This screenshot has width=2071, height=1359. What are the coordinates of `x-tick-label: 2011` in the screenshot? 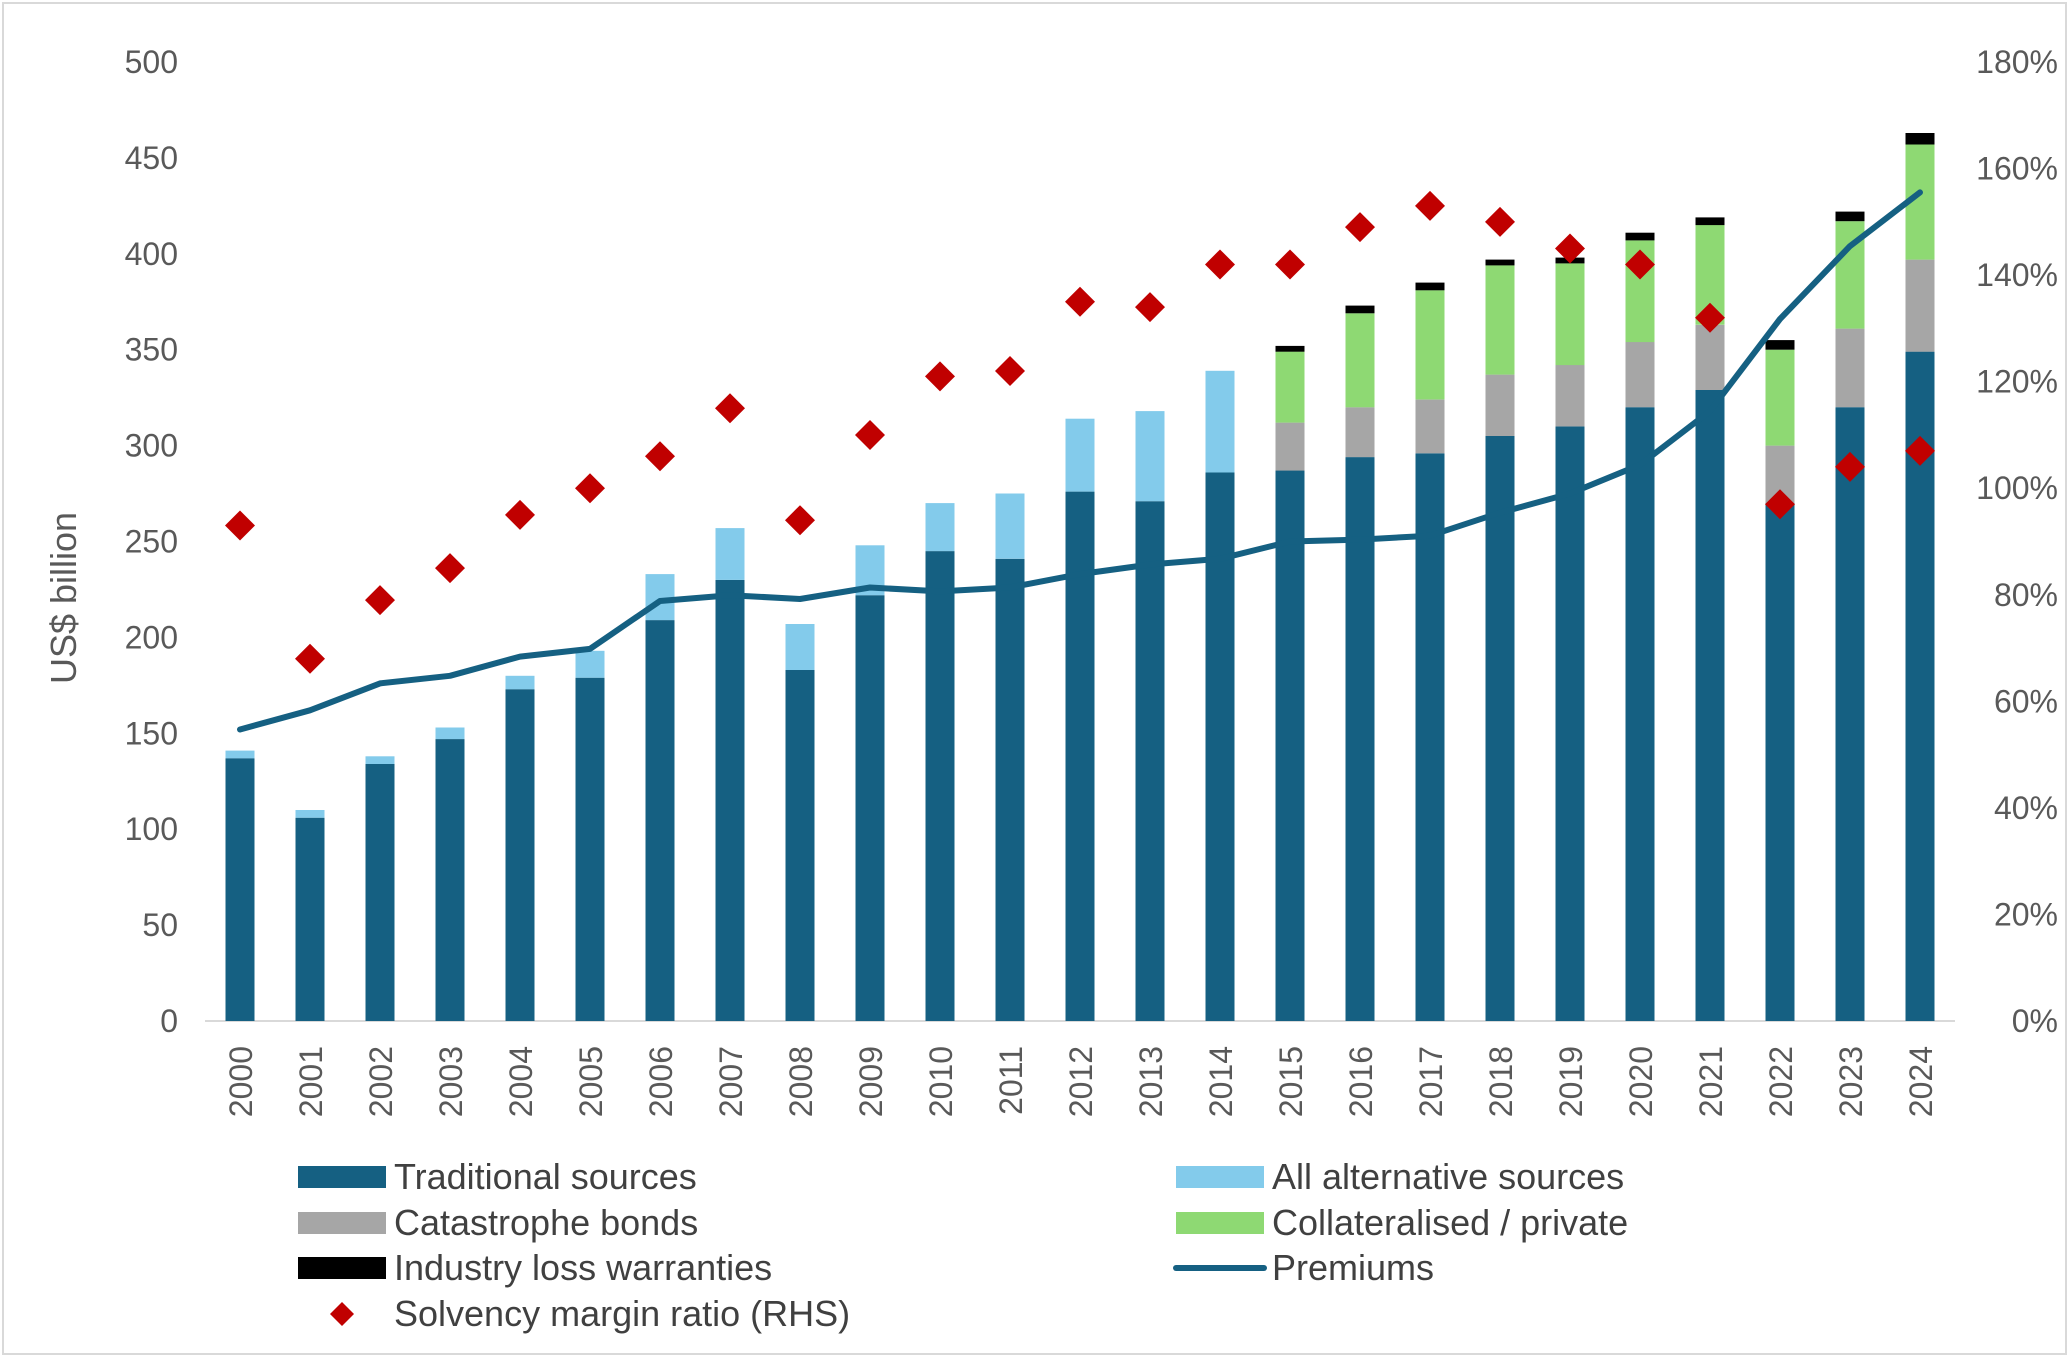 It's located at (1011, 1080).